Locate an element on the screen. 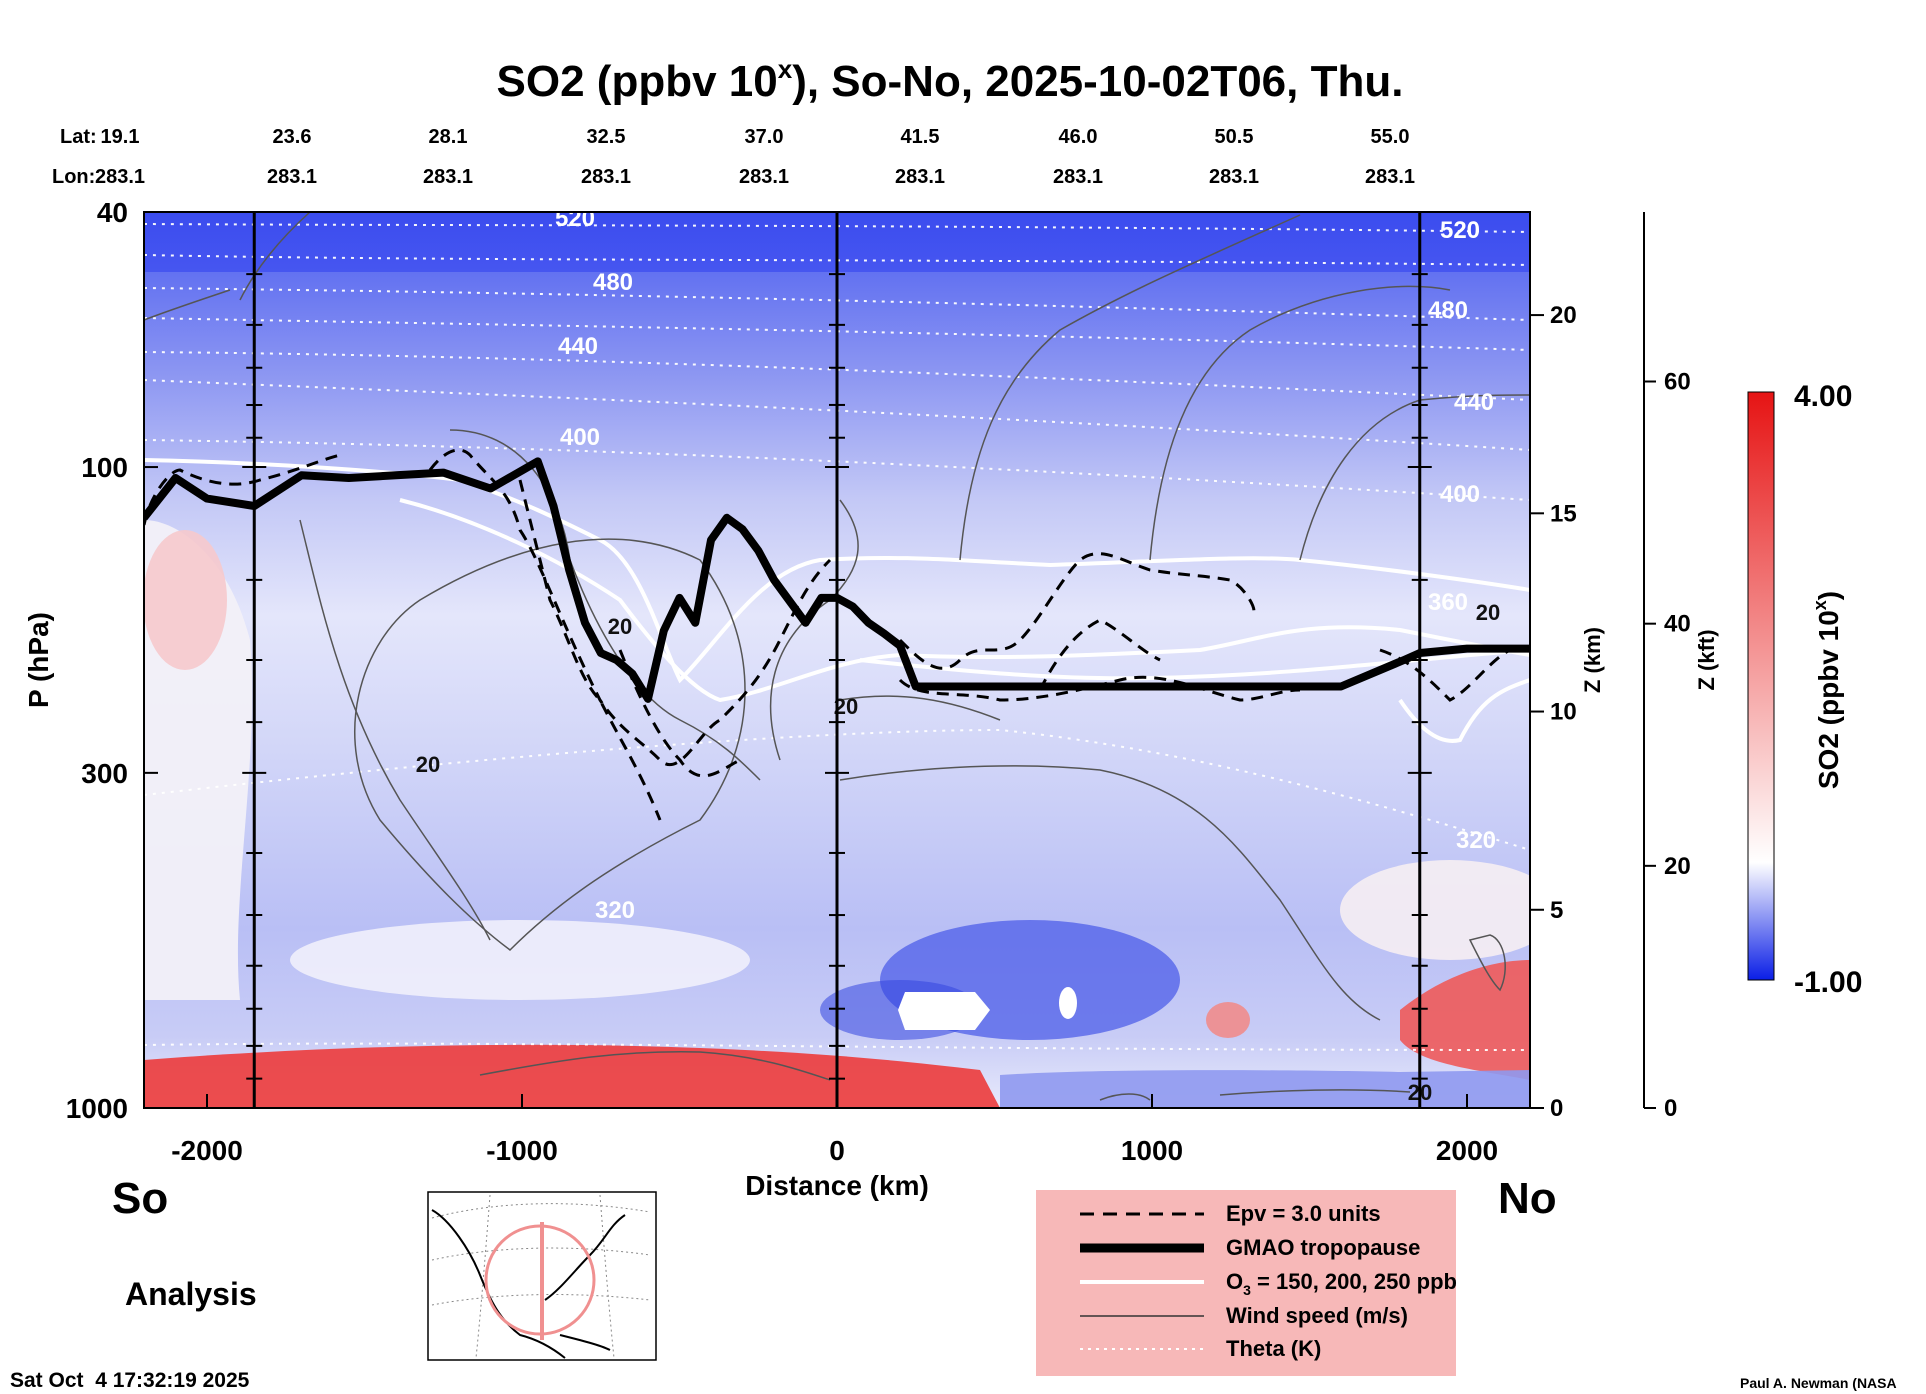 The image size is (1926, 1394). theta-labels-left: 520 480 440 400 320 is located at coordinates (595, 564).